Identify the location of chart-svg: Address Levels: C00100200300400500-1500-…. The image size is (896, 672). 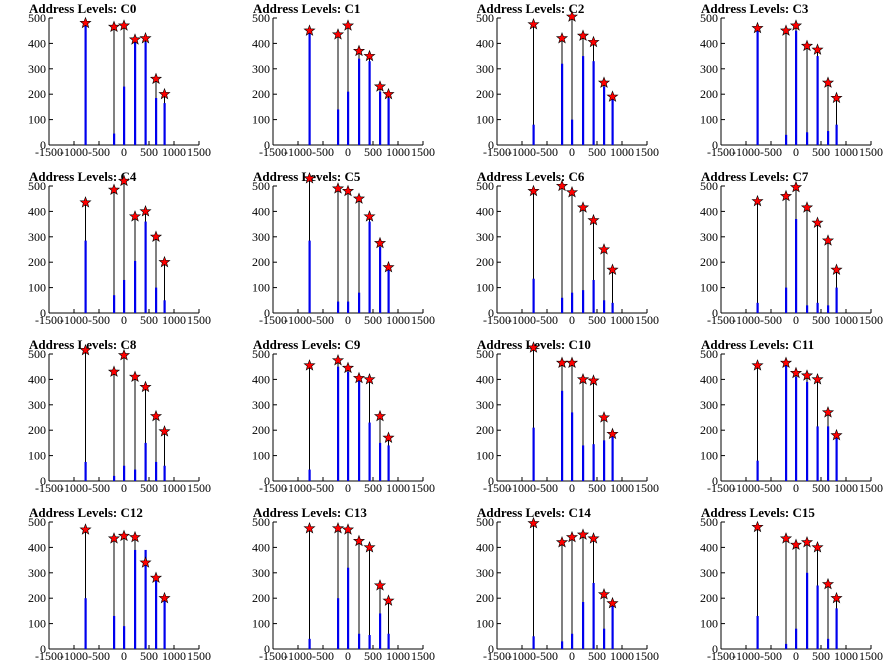
(119, 80).